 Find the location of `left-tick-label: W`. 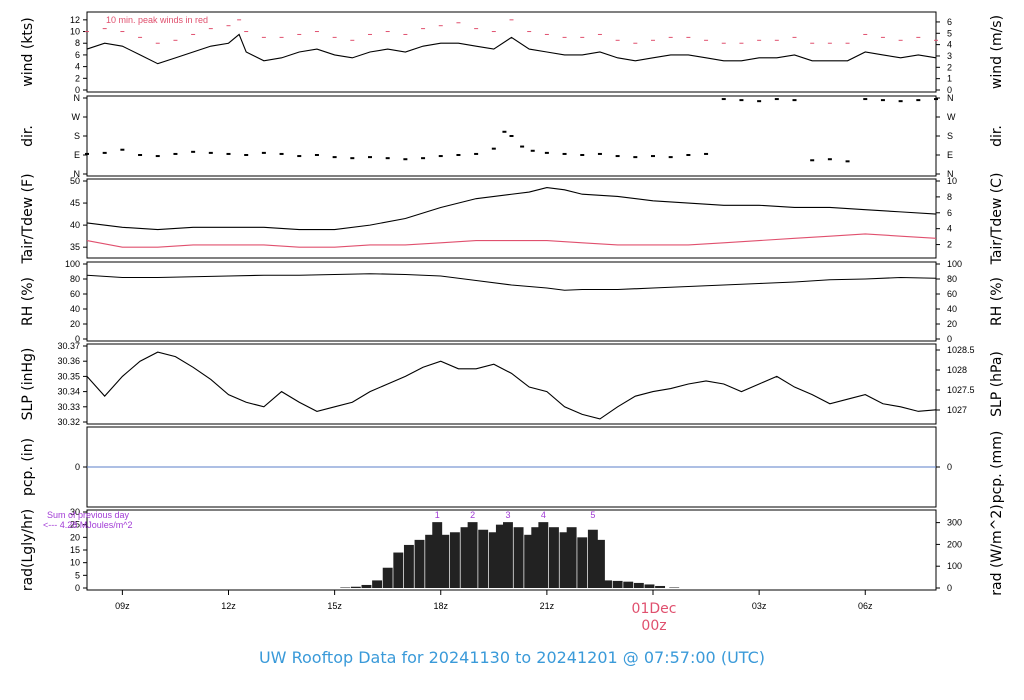

left-tick-label: W is located at coordinates (76, 117).